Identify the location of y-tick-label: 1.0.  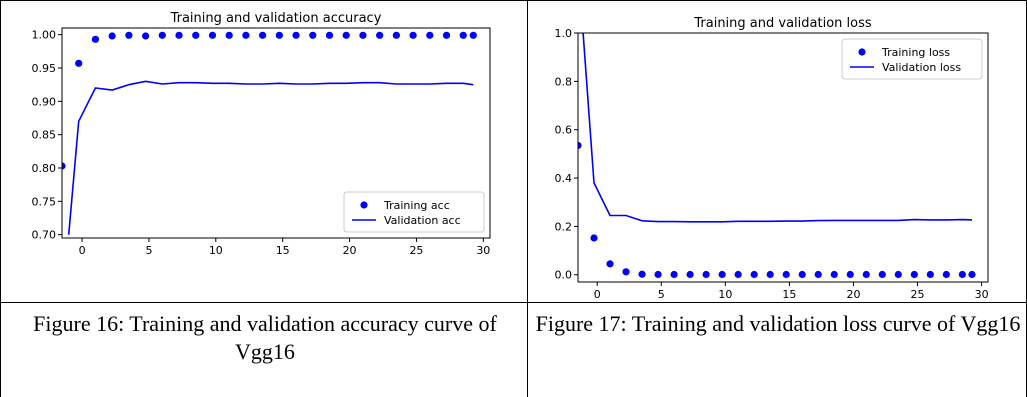
(564, 33).